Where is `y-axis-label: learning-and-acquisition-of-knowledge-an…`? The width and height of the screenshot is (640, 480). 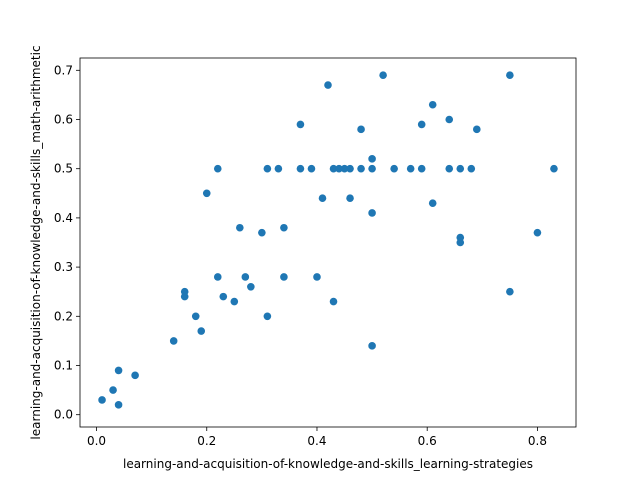 y-axis-label: learning-and-acquisition-of-knowledge-an… is located at coordinates (36, 242).